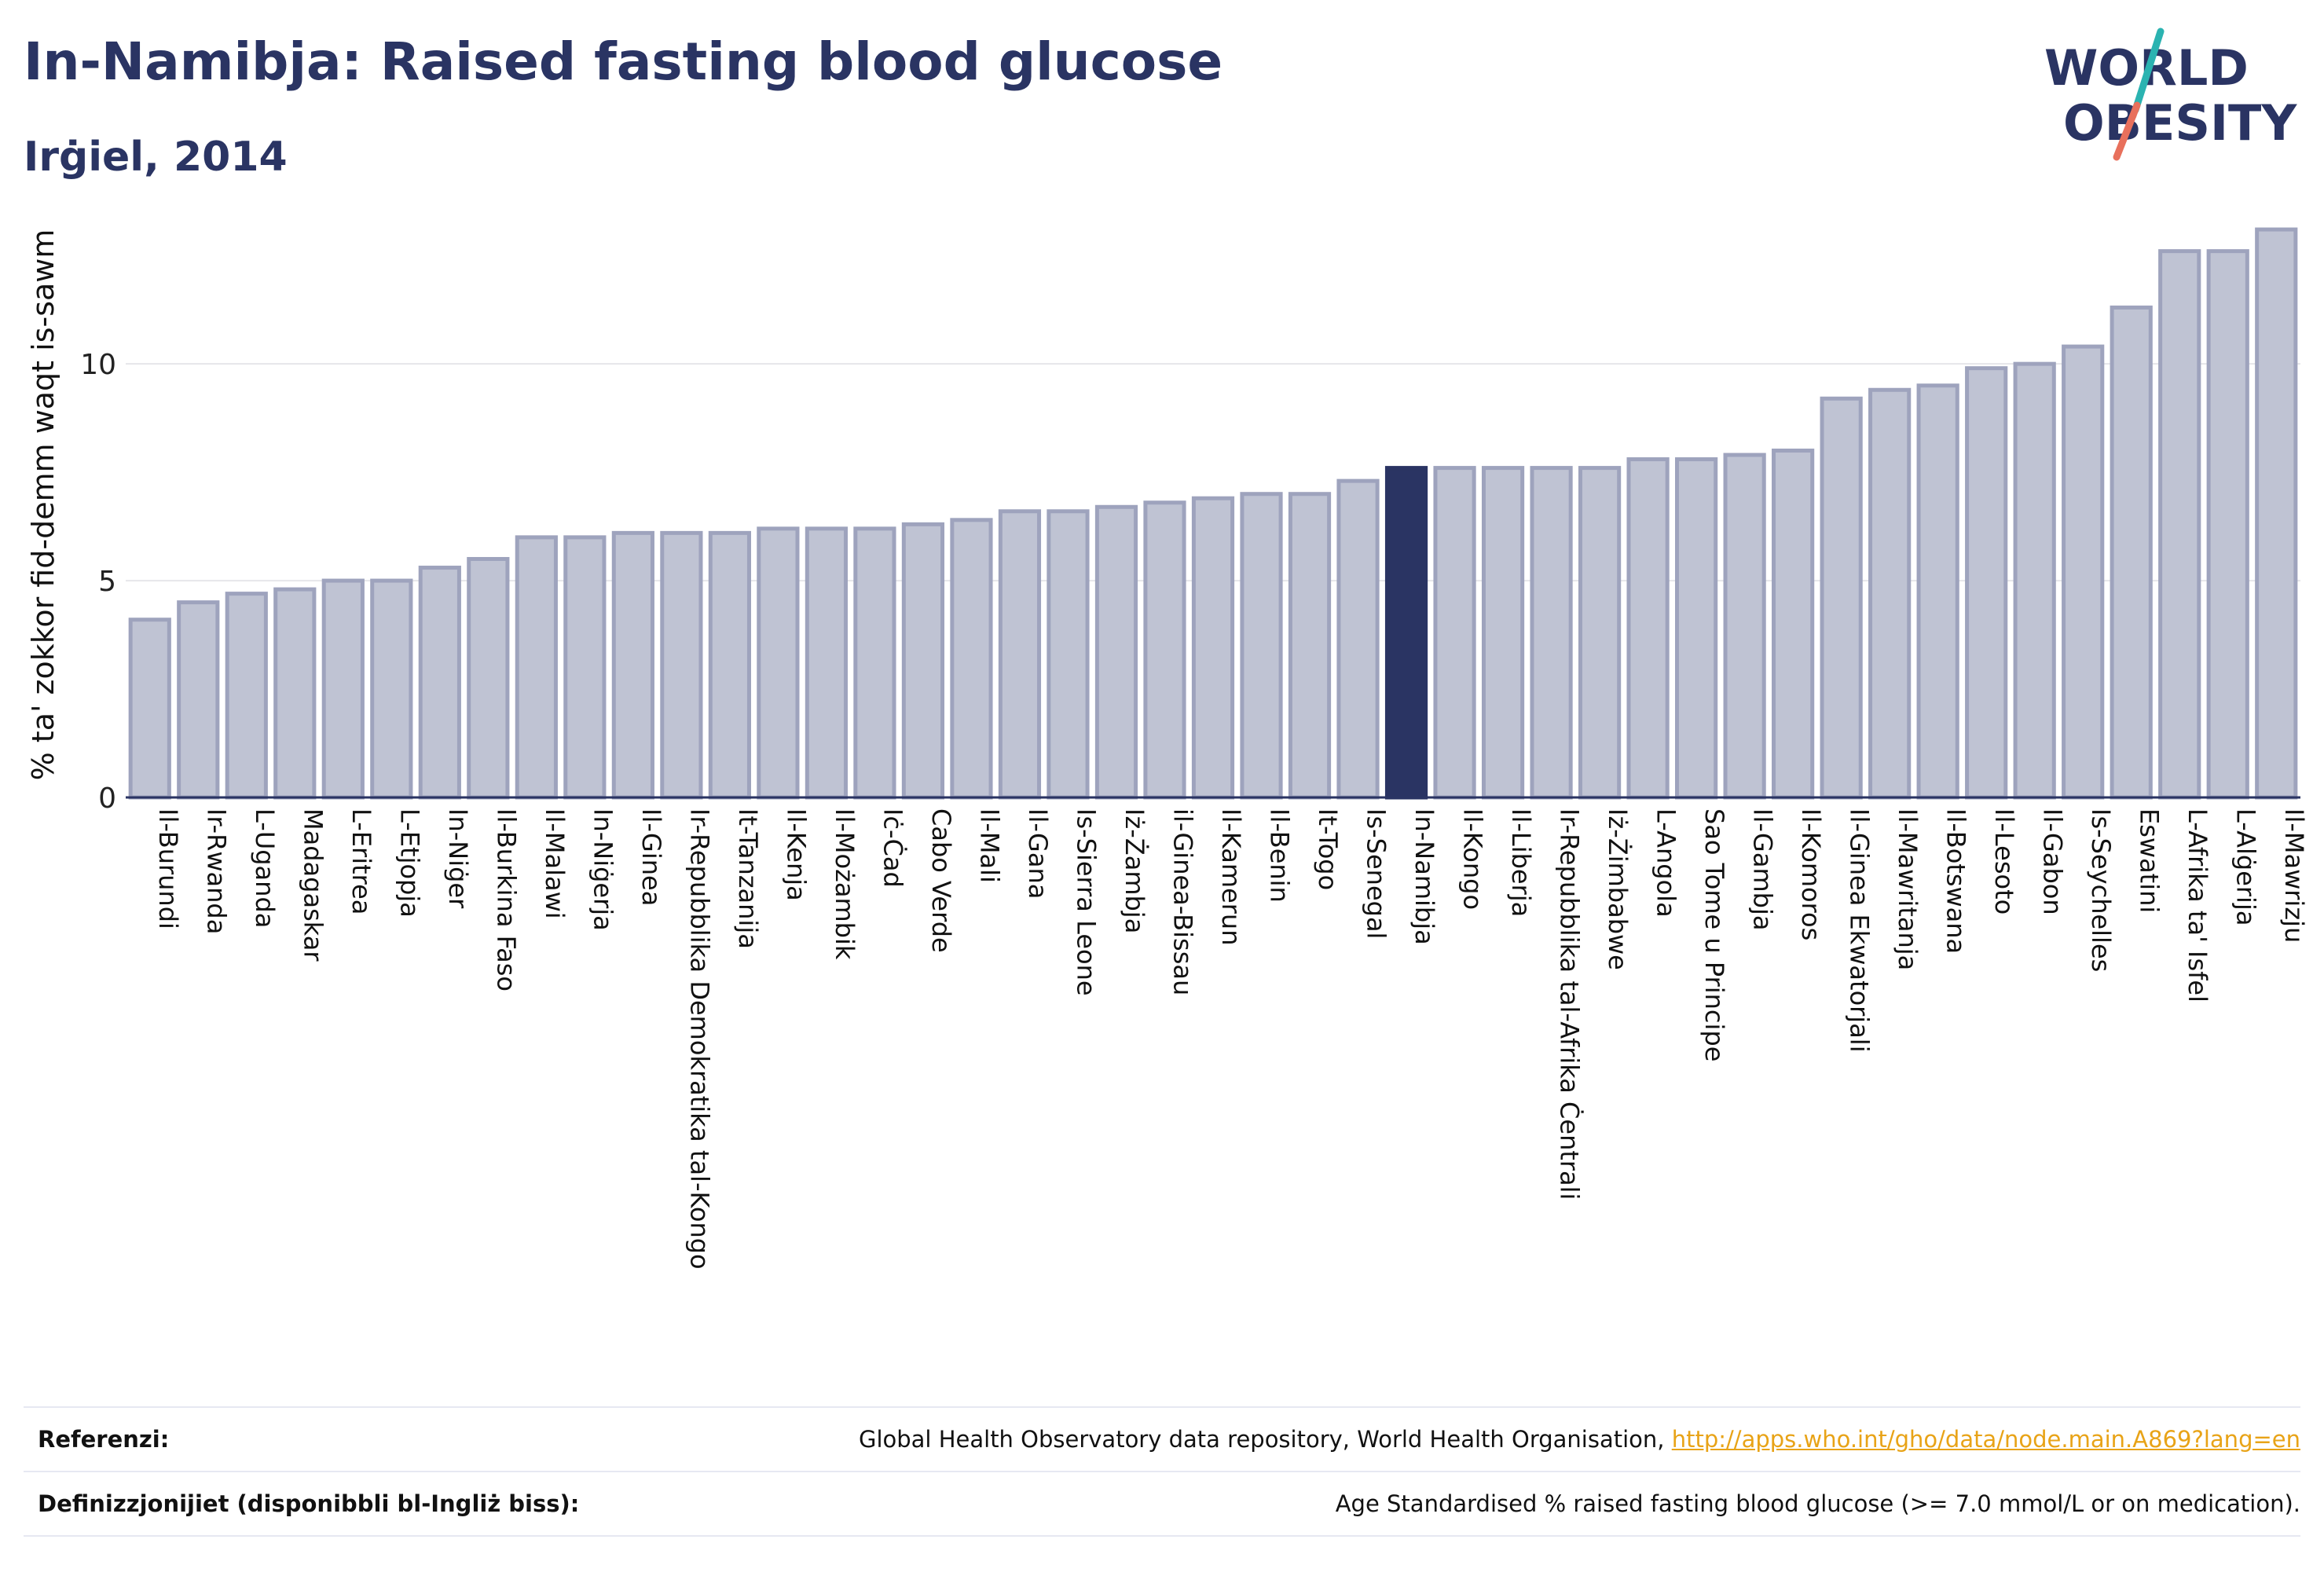 Image resolution: width=2324 pixels, height=1576 pixels. What do you see at coordinates (2294, 875) in the screenshot?
I see `x-tick-label-44: Il-Mawrizju` at bounding box center [2294, 875].